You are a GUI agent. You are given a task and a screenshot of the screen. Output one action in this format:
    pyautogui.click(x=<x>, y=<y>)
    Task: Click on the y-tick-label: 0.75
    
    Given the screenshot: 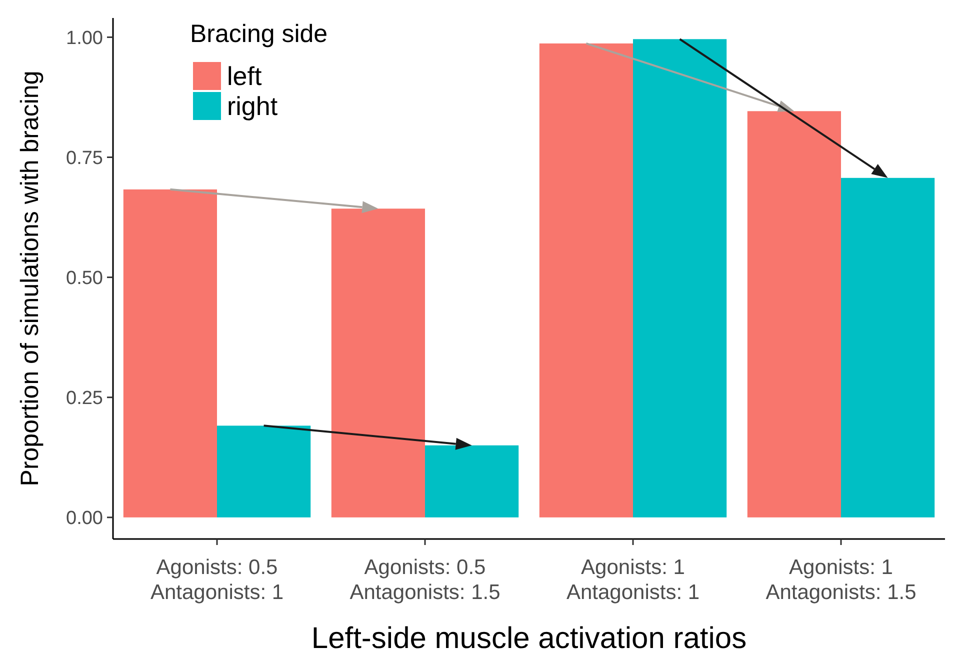 What is the action you would take?
    pyautogui.click(x=84, y=158)
    